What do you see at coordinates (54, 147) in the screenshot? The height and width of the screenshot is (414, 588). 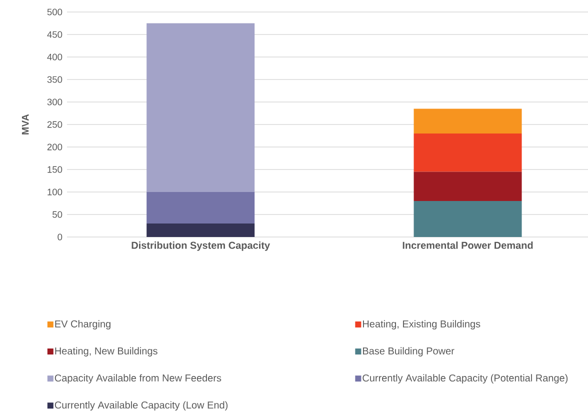 I see `y-tick-label: 200` at bounding box center [54, 147].